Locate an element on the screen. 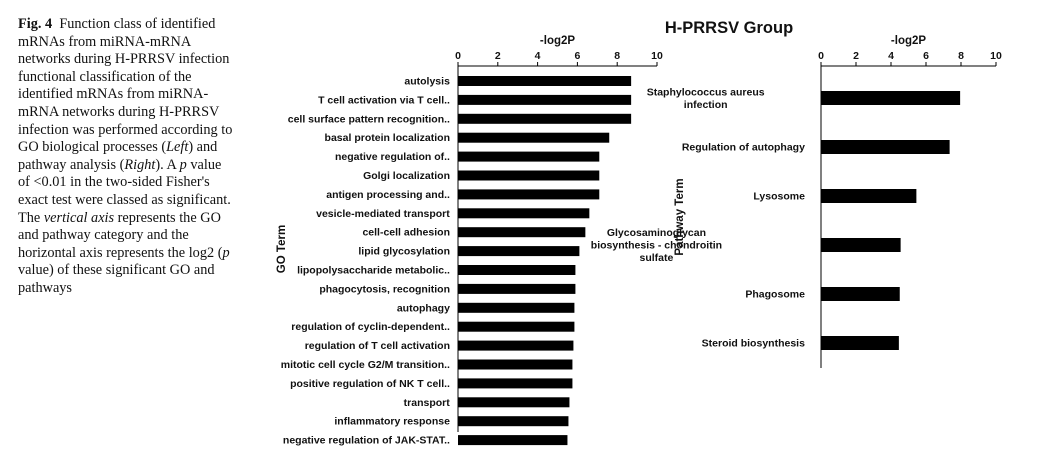 This screenshot has height=468, width=1042. caption-vertical-axis: vertical axis is located at coordinates (79, 217).